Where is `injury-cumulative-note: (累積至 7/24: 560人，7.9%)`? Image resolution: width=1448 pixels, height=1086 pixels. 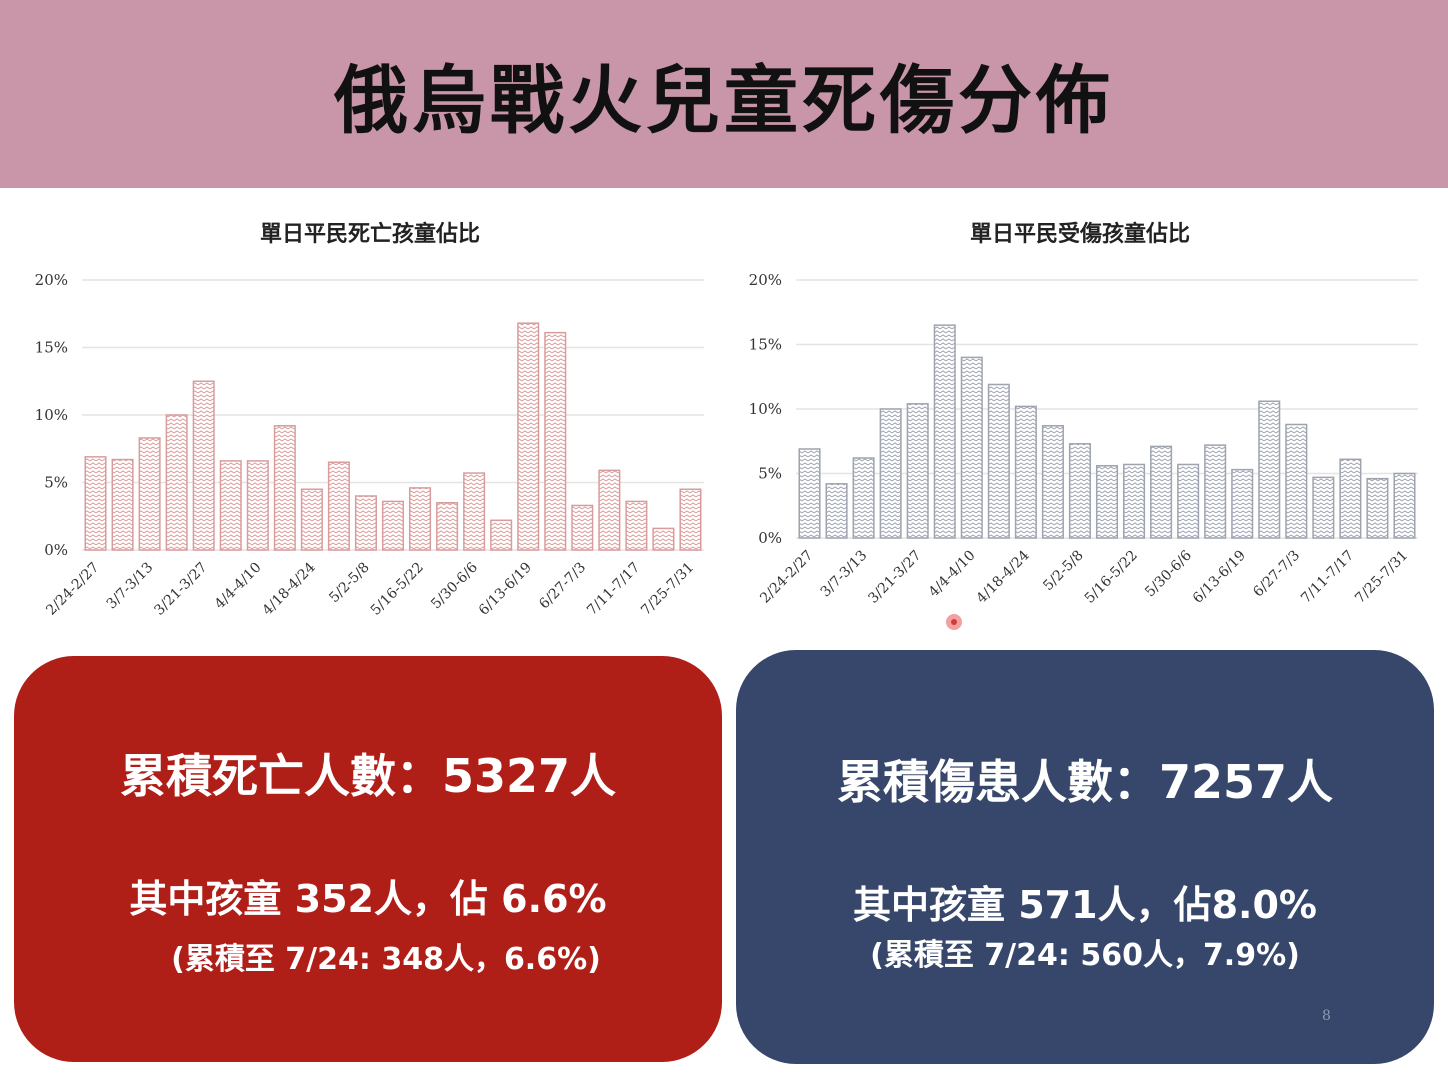
injury-cumulative-note: (累積至 7/24: 560人，7.9%) is located at coordinates (1085, 955).